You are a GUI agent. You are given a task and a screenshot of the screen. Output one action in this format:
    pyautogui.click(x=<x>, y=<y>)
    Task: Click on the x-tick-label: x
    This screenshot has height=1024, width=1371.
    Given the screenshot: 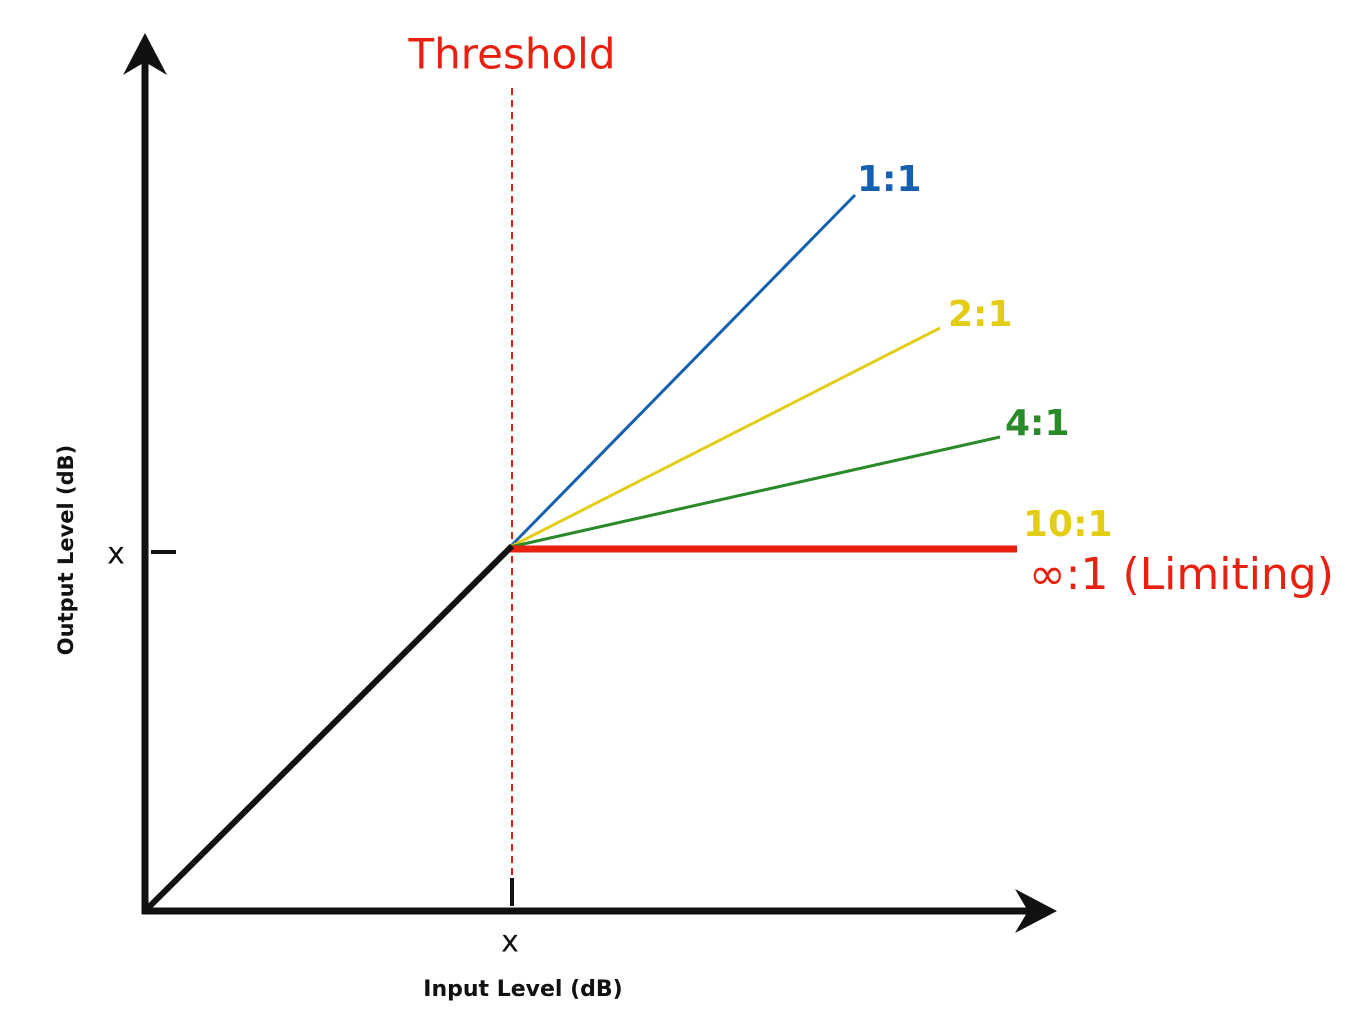 What is the action you would take?
    pyautogui.click(x=510, y=942)
    